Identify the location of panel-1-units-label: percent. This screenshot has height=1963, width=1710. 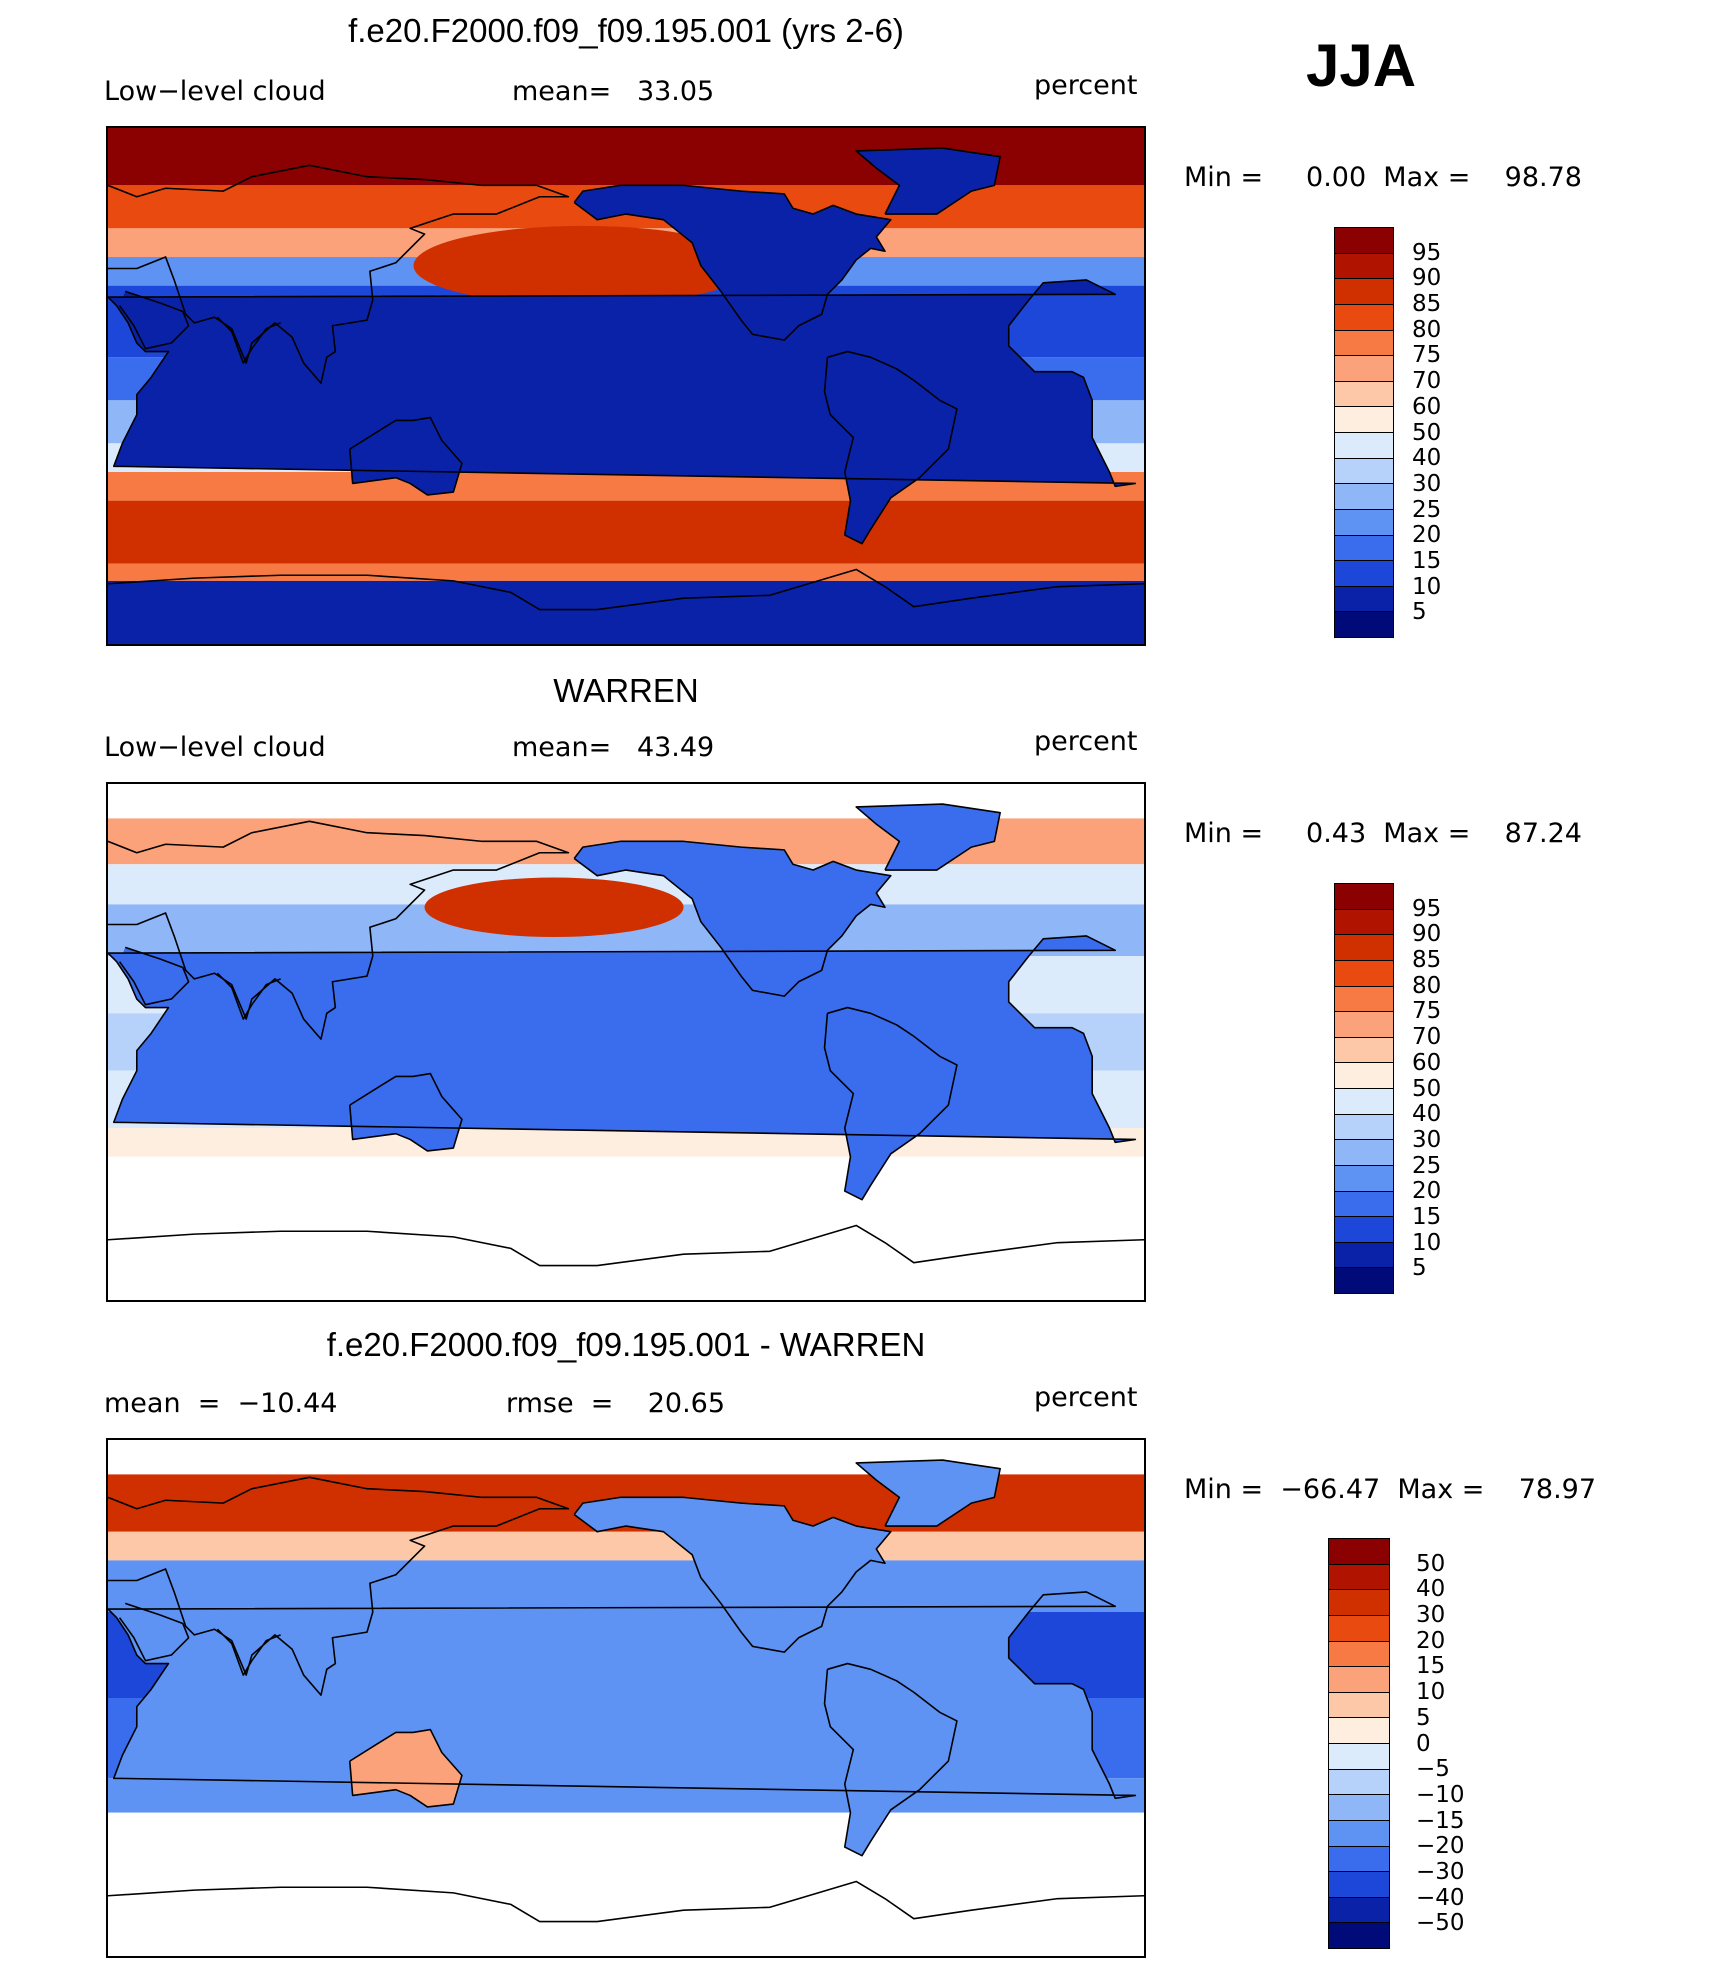
(1086, 85).